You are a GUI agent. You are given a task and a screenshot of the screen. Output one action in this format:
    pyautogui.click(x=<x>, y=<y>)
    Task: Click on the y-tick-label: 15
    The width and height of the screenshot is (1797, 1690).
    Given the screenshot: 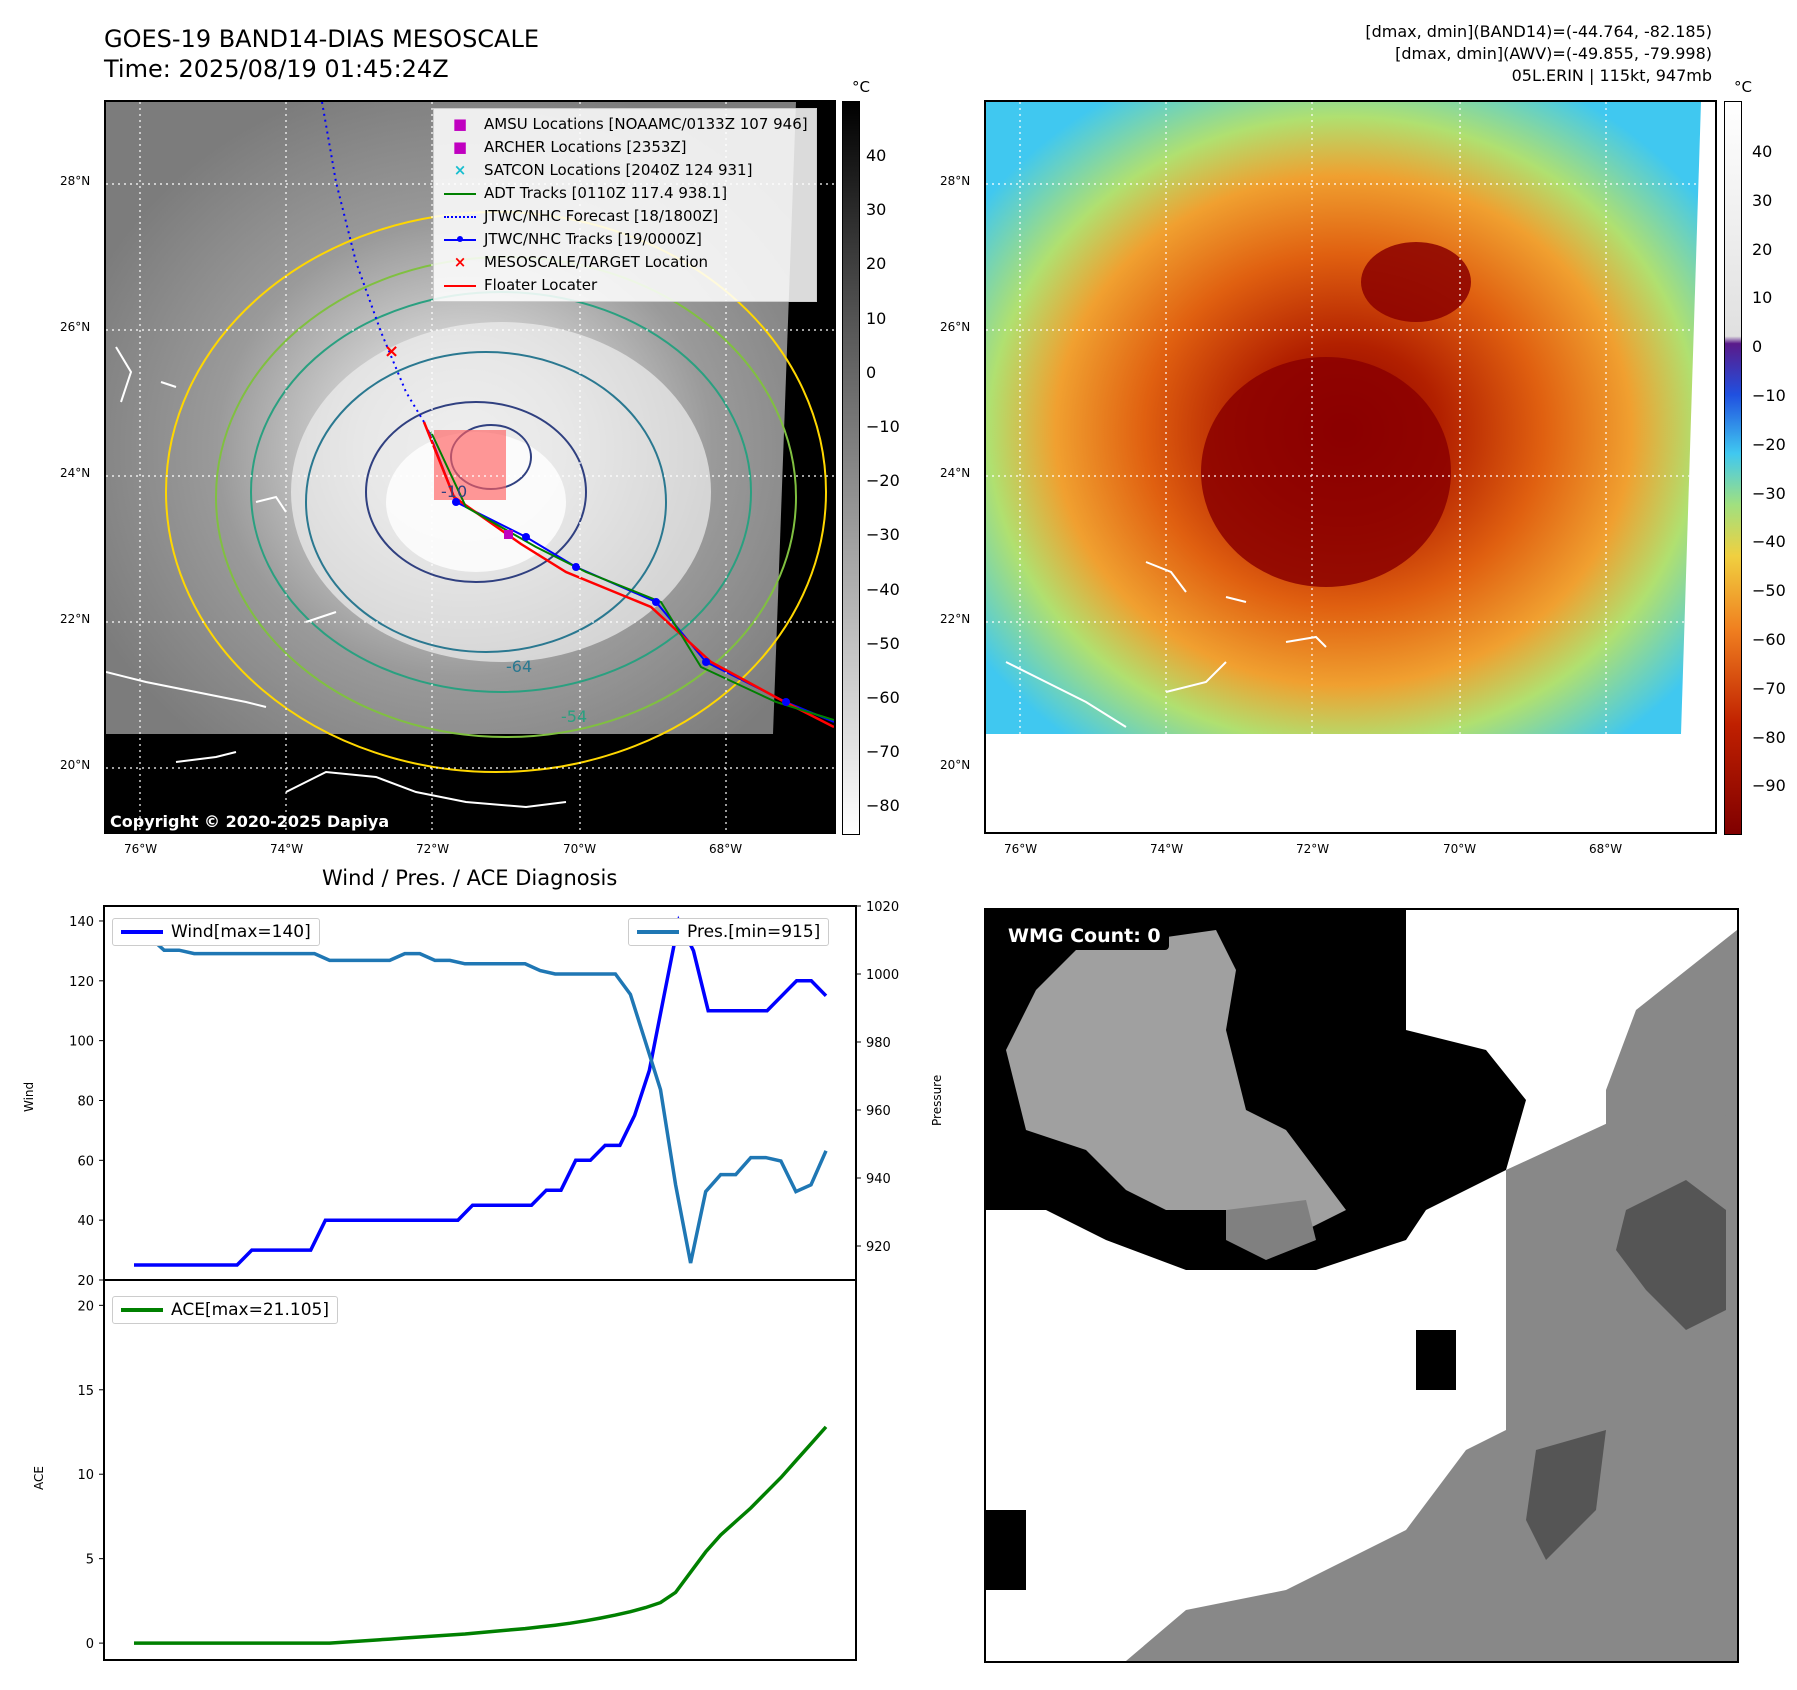 What is the action you would take?
    pyautogui.click(x=85, y=1391)
    